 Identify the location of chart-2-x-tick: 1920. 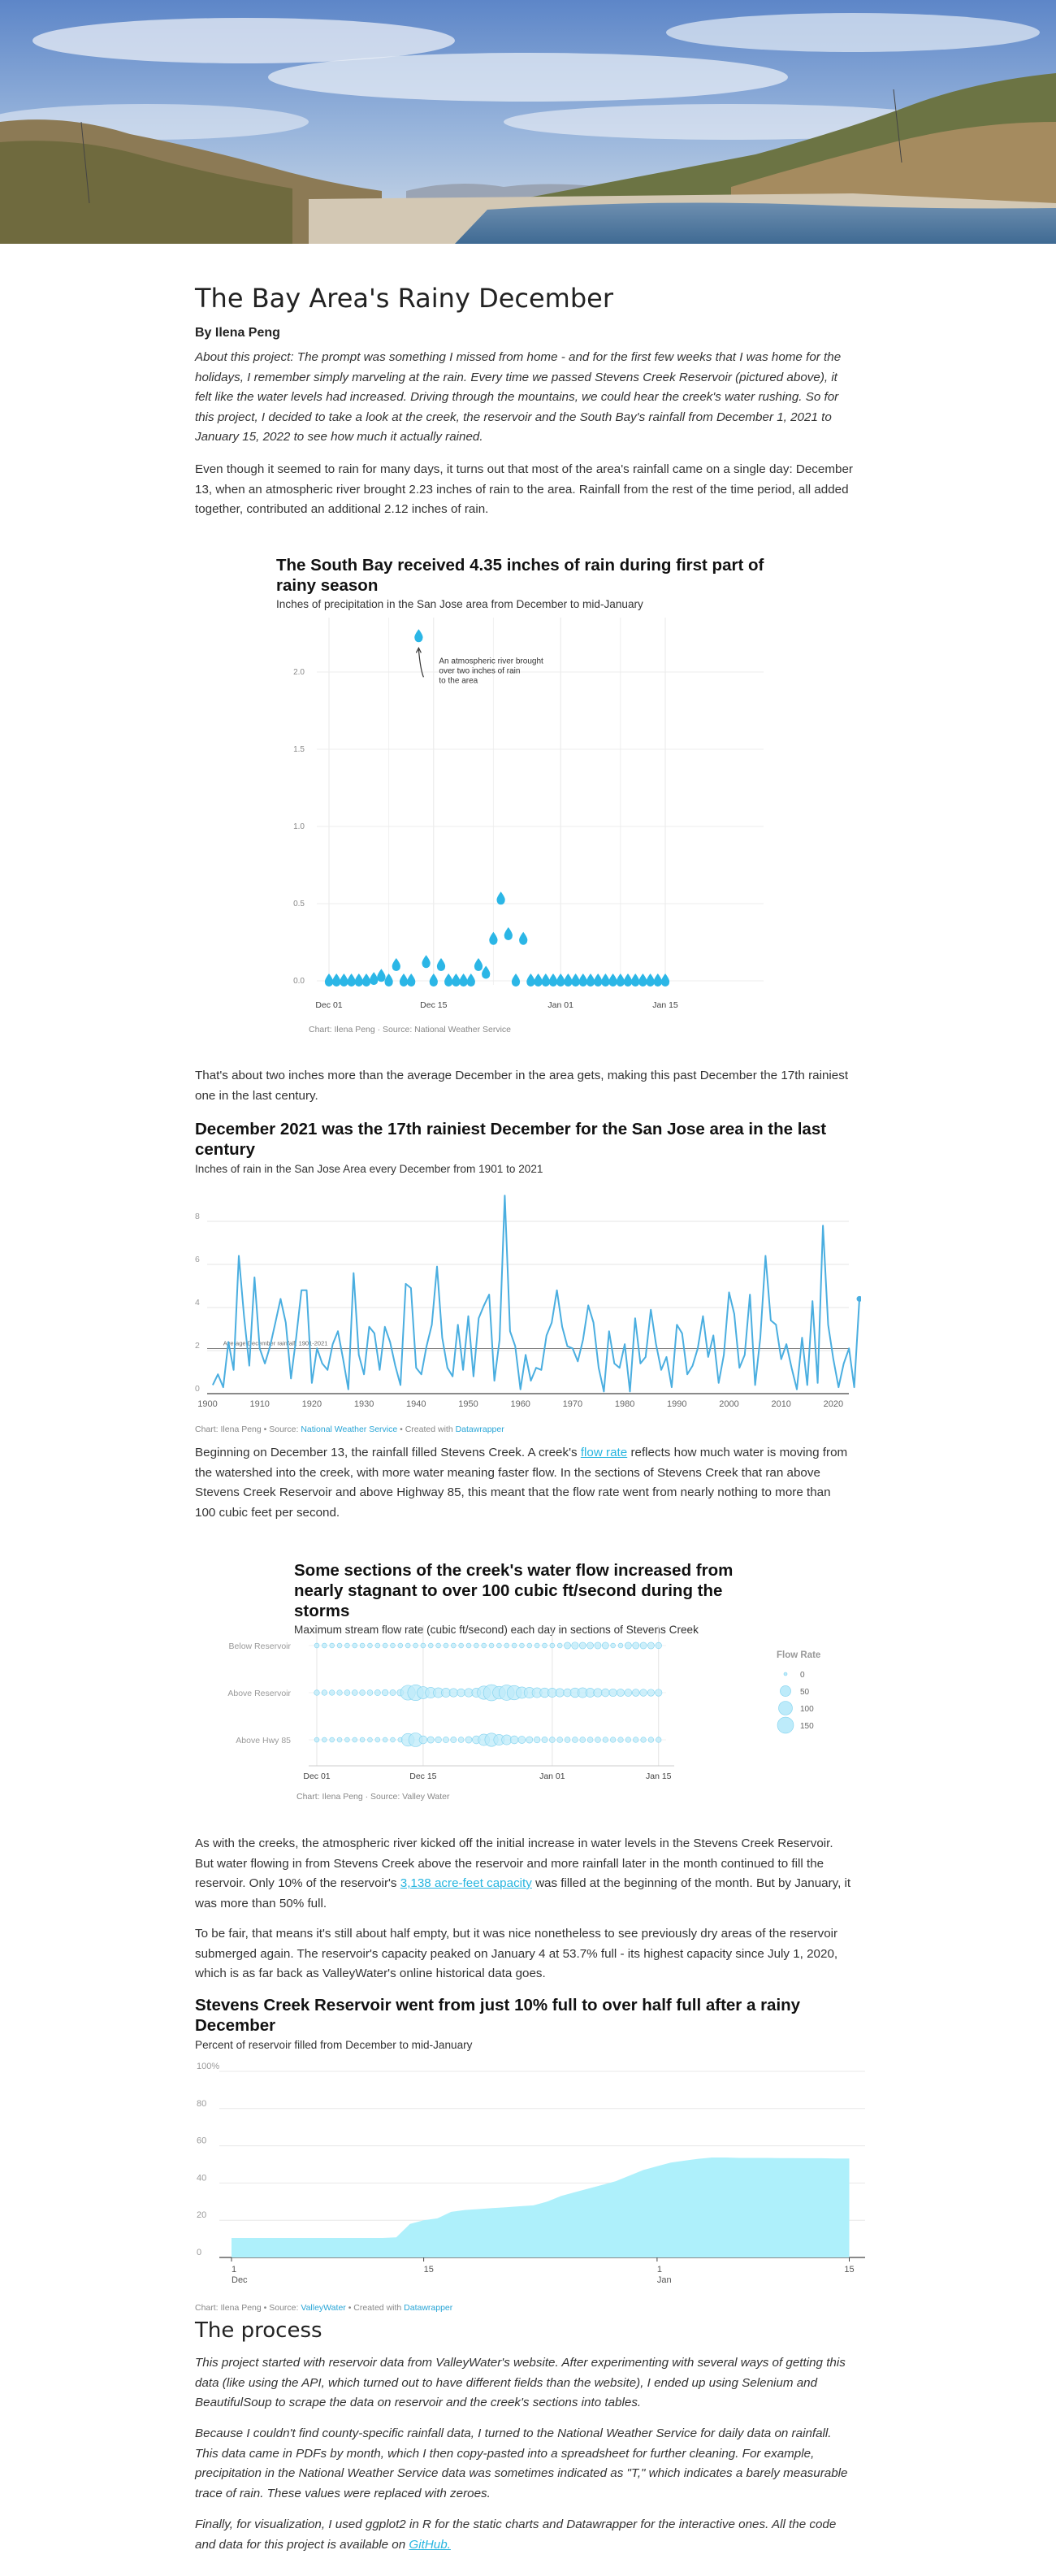
(312, 1404).